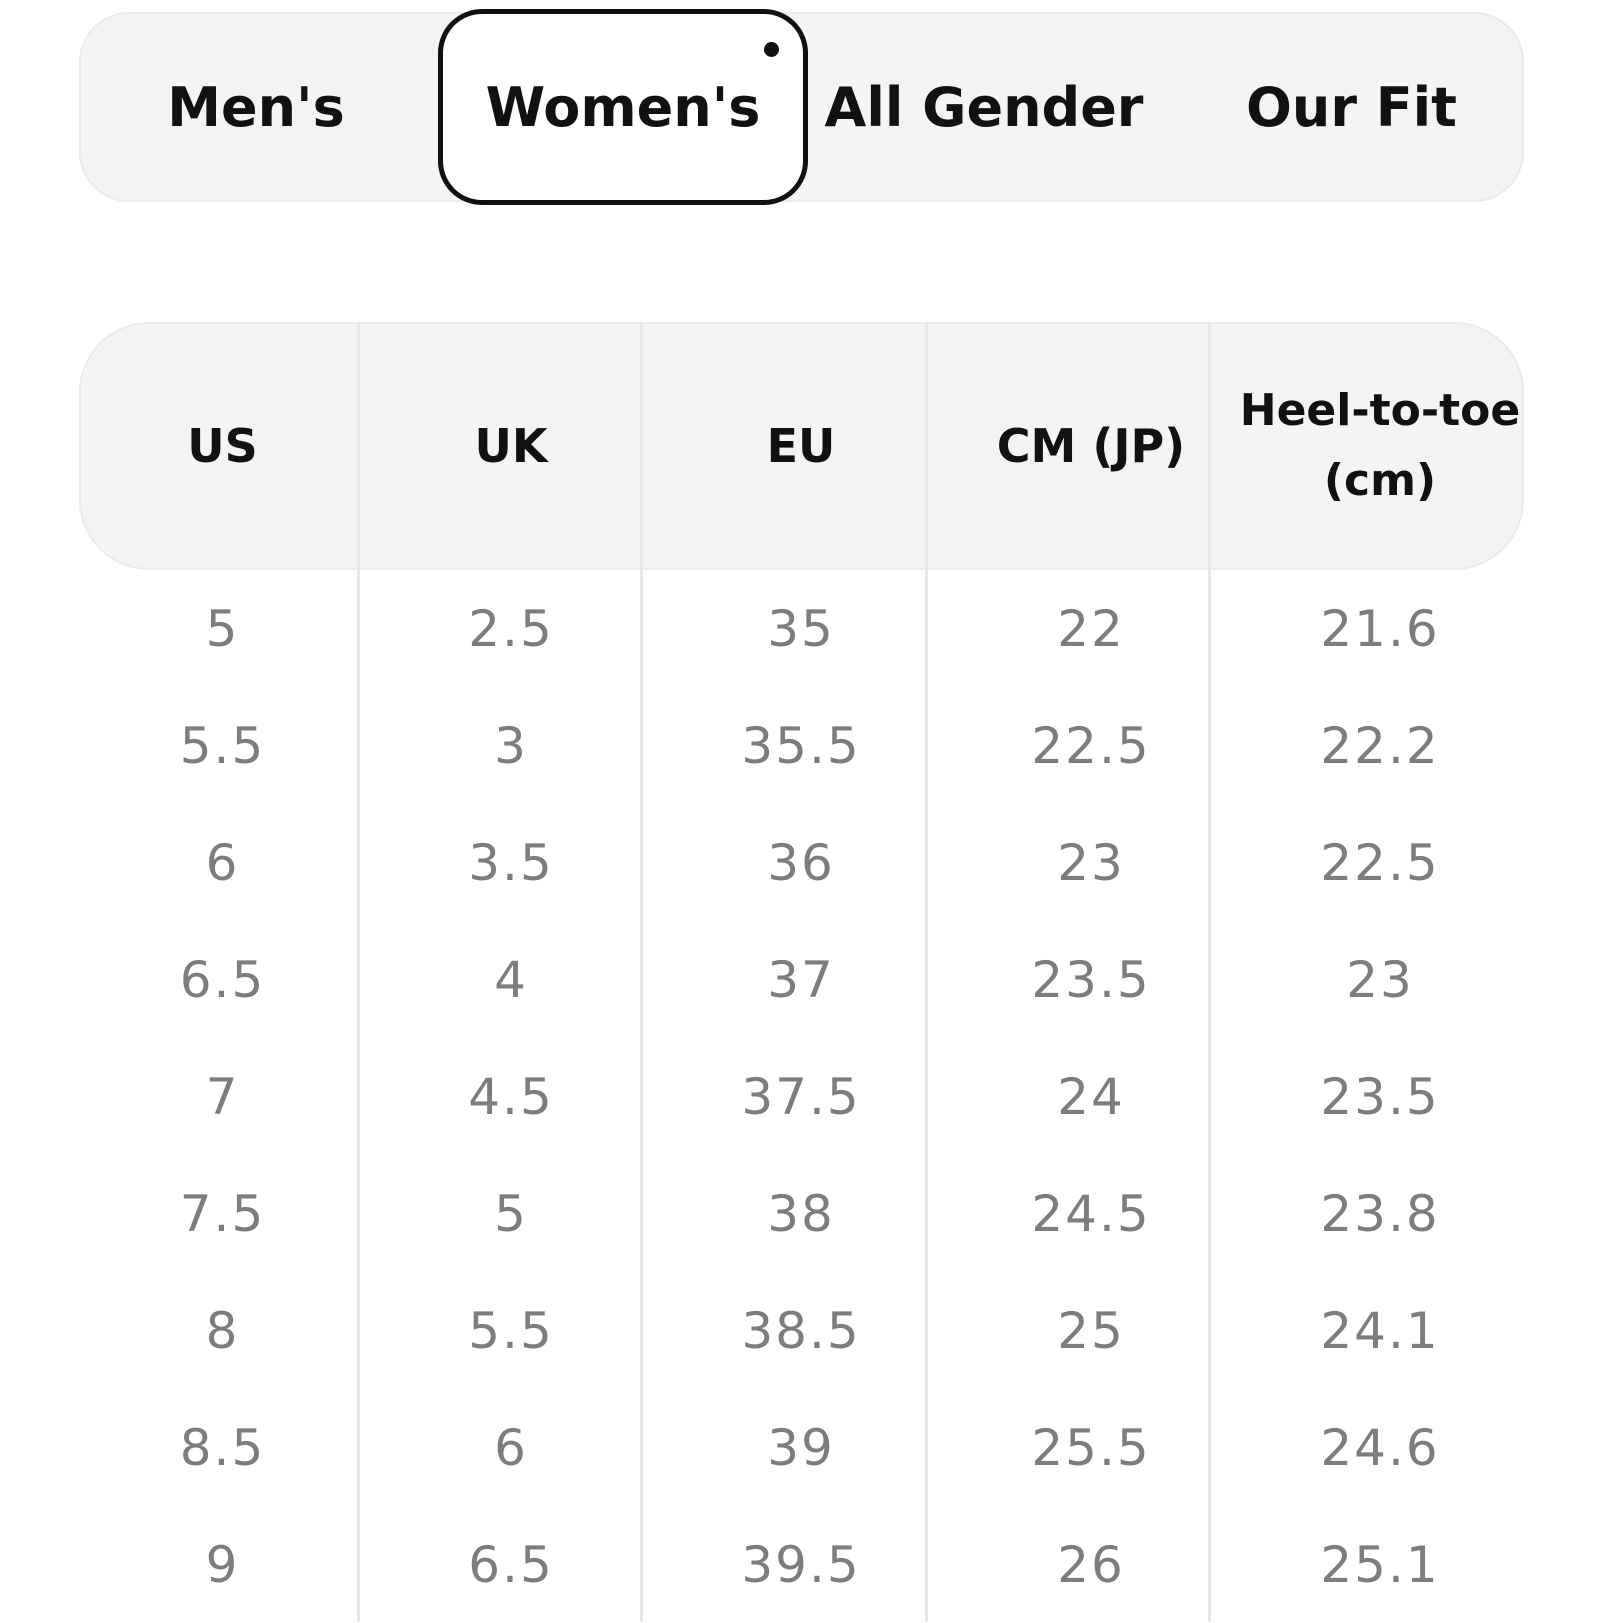 The image size is (1600, 1623). I want to click on table-row: 6.5 4 37 23.5 23, so click(801, 979).